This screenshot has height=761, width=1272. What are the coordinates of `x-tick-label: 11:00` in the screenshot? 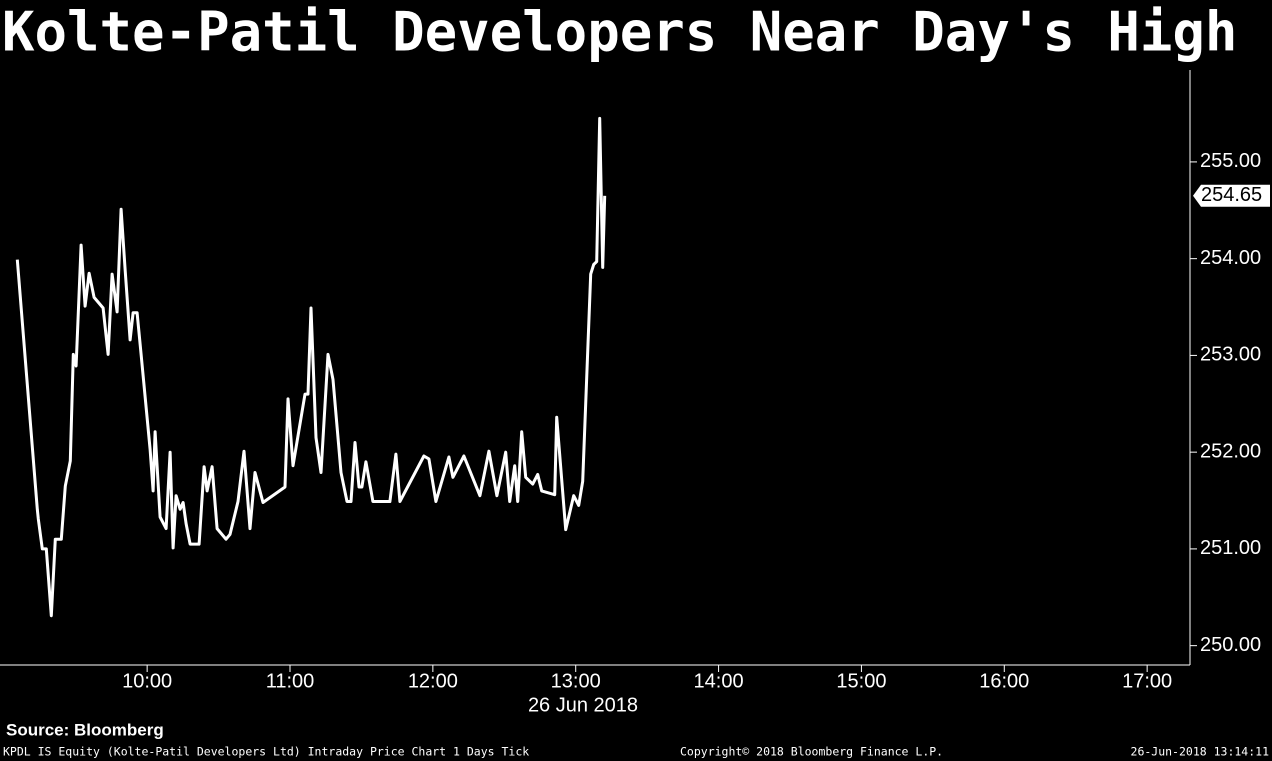 It's located at (290, 681).